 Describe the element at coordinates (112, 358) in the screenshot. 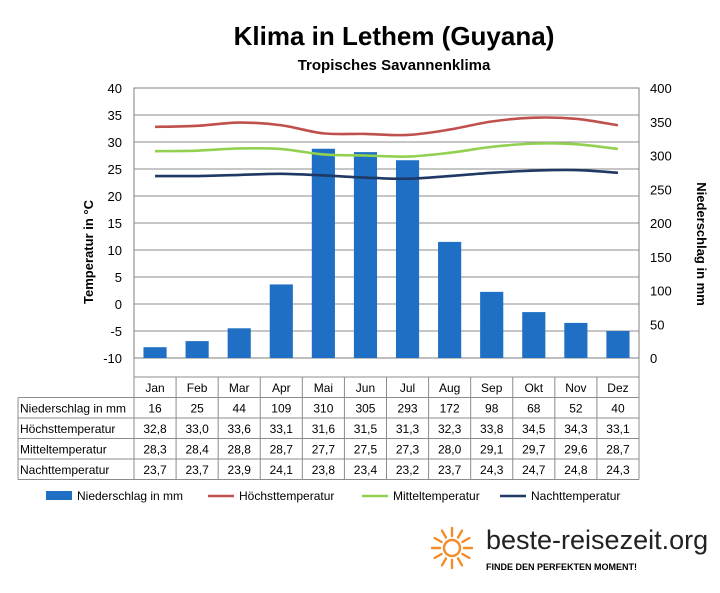

I see `y-tick-label: -10` at that location.